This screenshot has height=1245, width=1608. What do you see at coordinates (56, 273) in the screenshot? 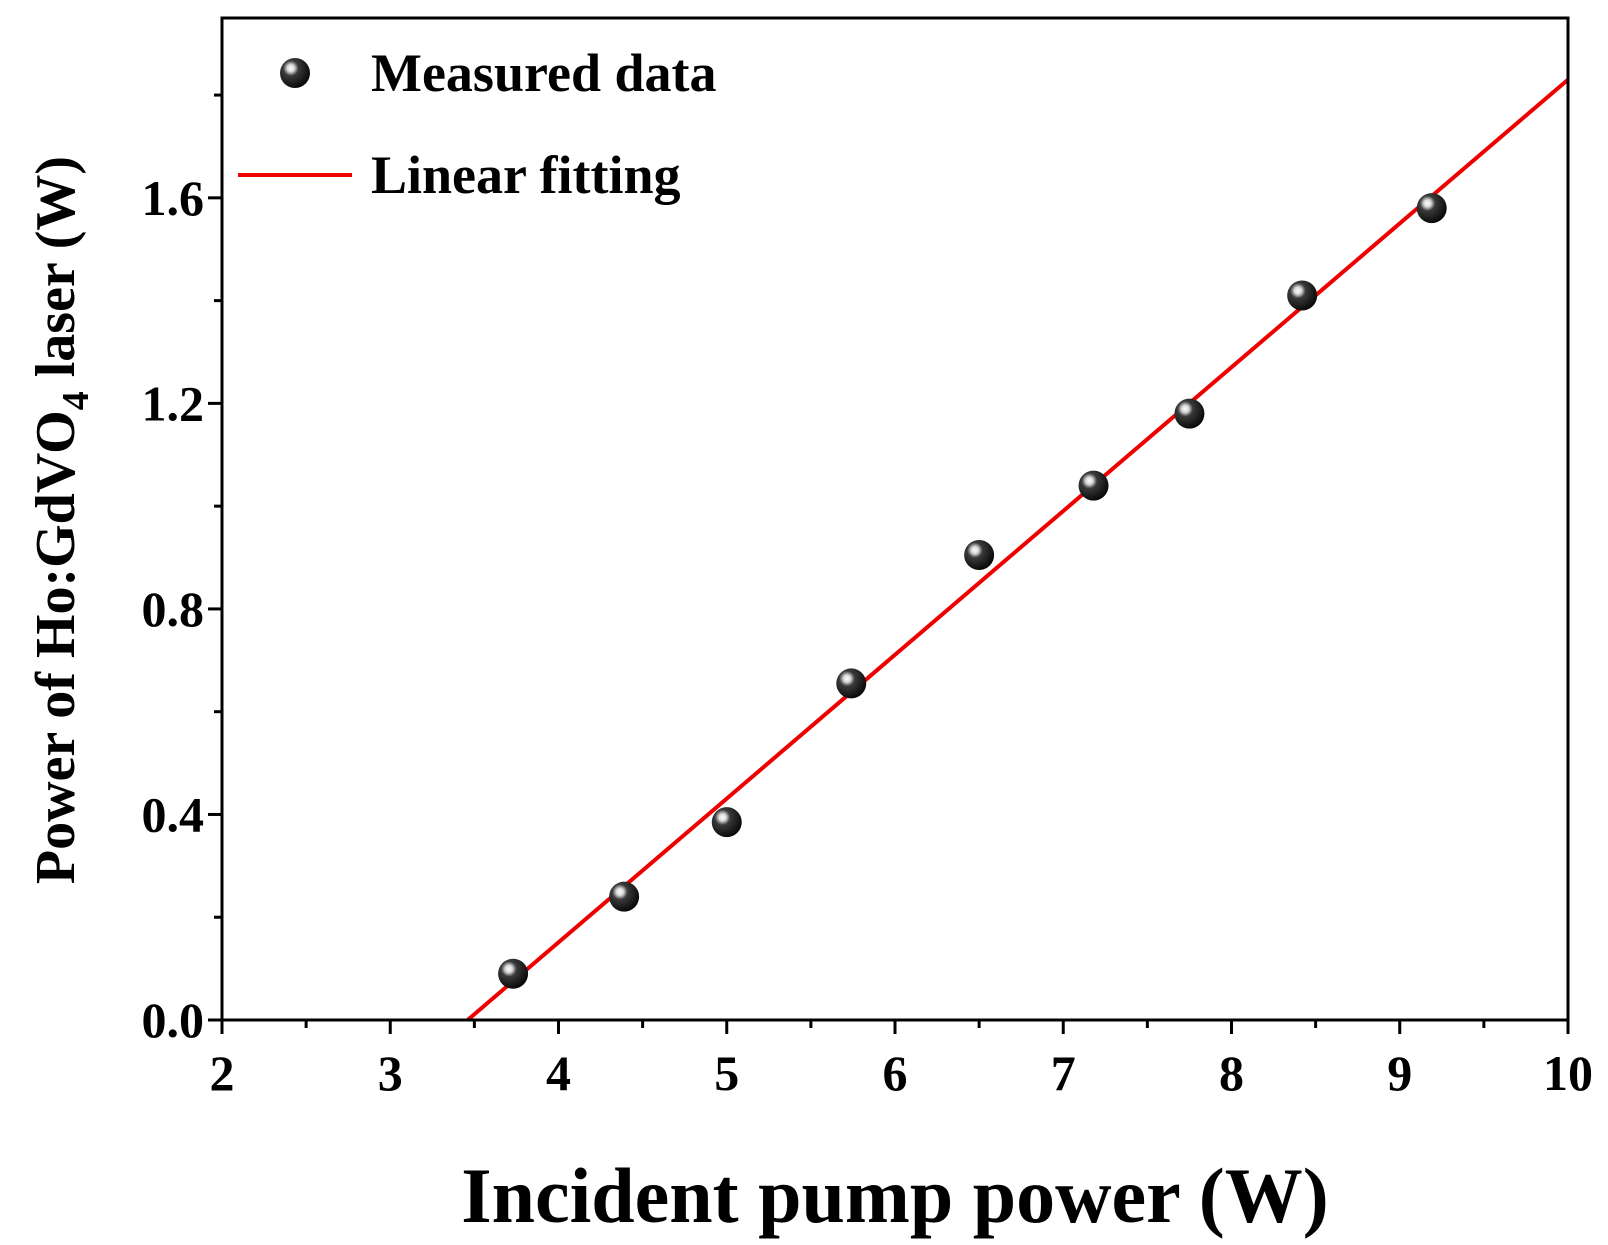
I see `y-axis-label-suffix: laser (W)` at bounding box center [56, 273].